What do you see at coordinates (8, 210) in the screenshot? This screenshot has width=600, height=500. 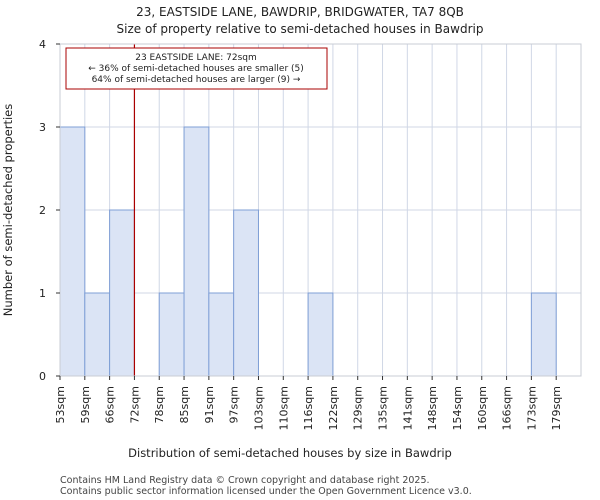 I see `y-axis-label: Number of semi-detached properties` at bounding box center [8, 210].